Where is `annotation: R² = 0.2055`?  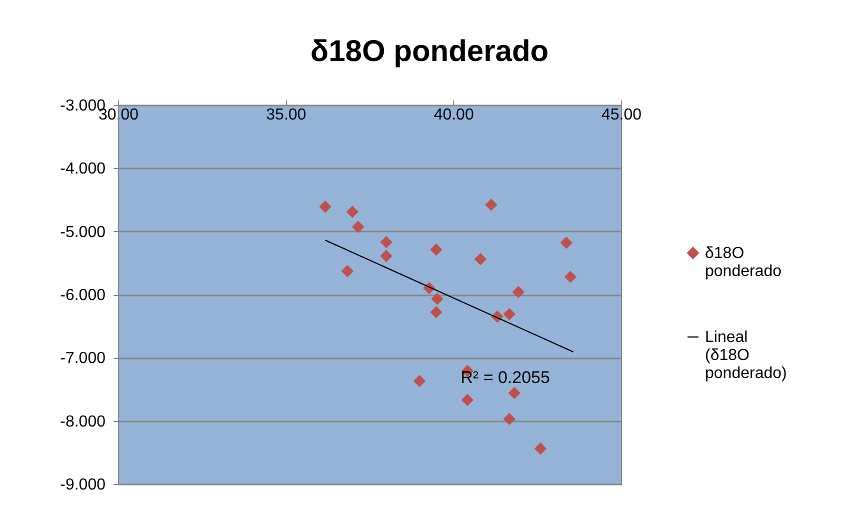 annotation: R² = 0.2055 is located at coordinates (505, 377).